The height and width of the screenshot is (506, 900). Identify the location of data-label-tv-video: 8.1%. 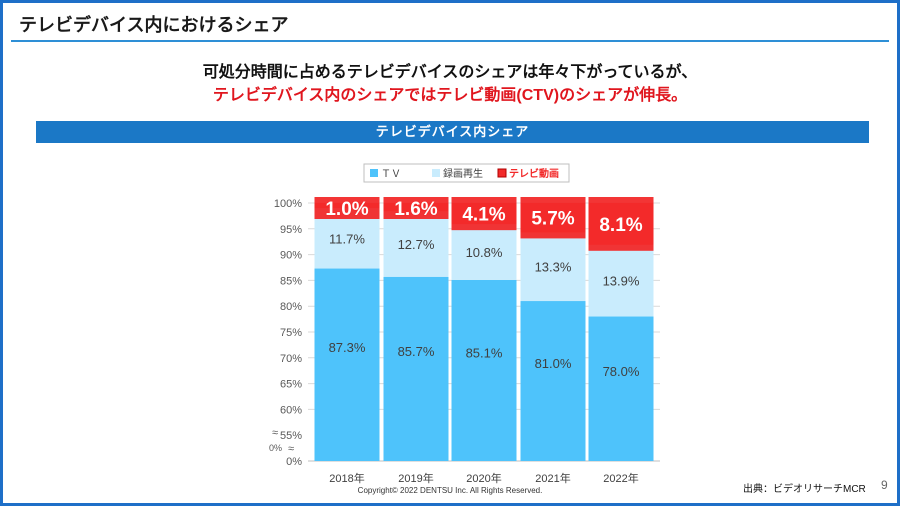
(620, 225).